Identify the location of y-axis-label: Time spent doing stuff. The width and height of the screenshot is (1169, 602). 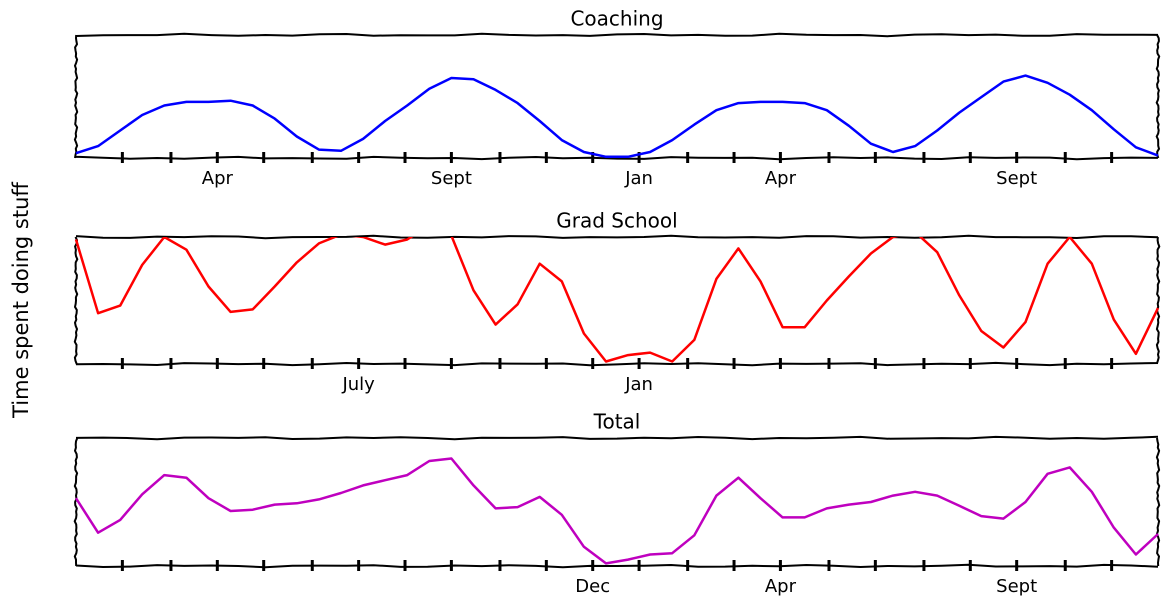
(21, 300).